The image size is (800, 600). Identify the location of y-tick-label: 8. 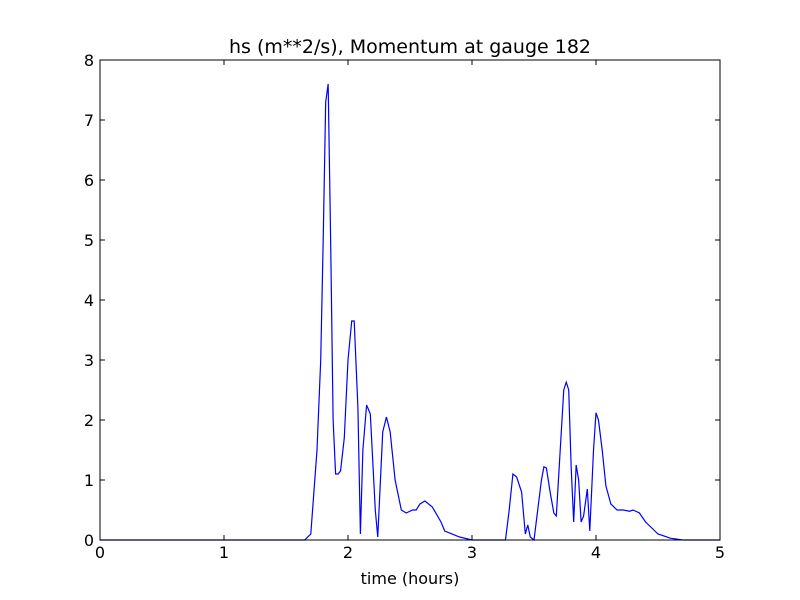
(89, 60).